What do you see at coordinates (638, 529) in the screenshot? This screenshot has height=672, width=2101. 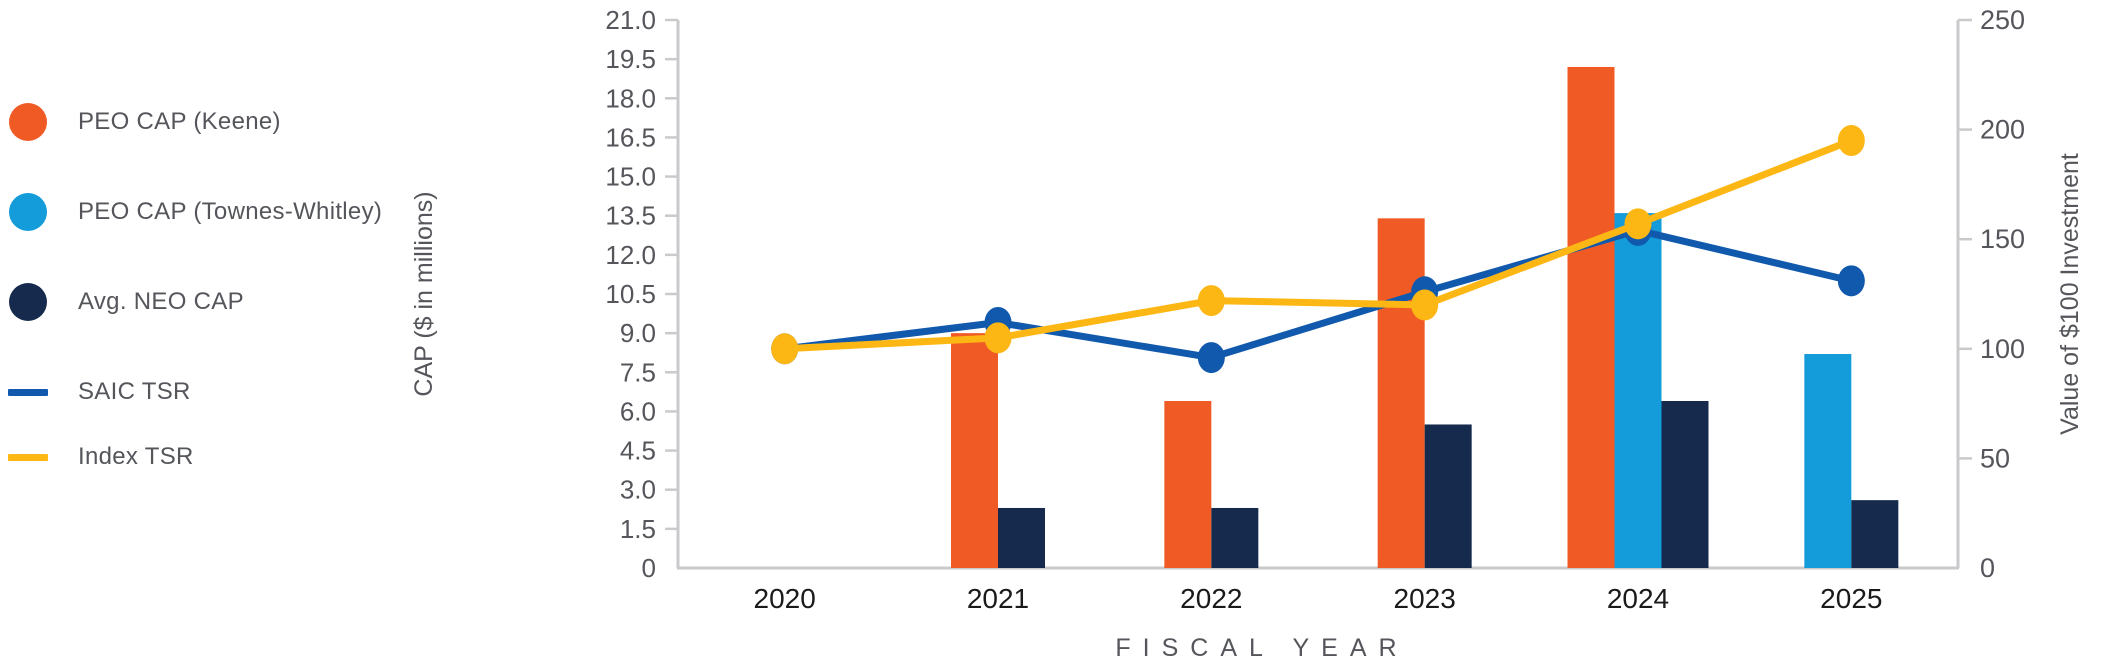 I see `left-axis-tick-label: 1.5` at bounding box center [638, 529].